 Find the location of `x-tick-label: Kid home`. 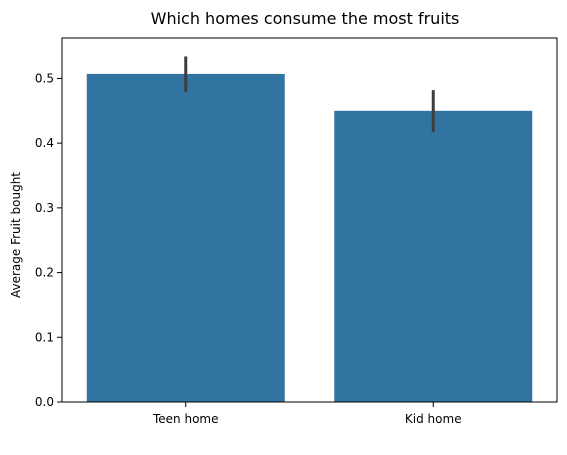

x-tick-label: Kid home is located at coordinates (433, 419).